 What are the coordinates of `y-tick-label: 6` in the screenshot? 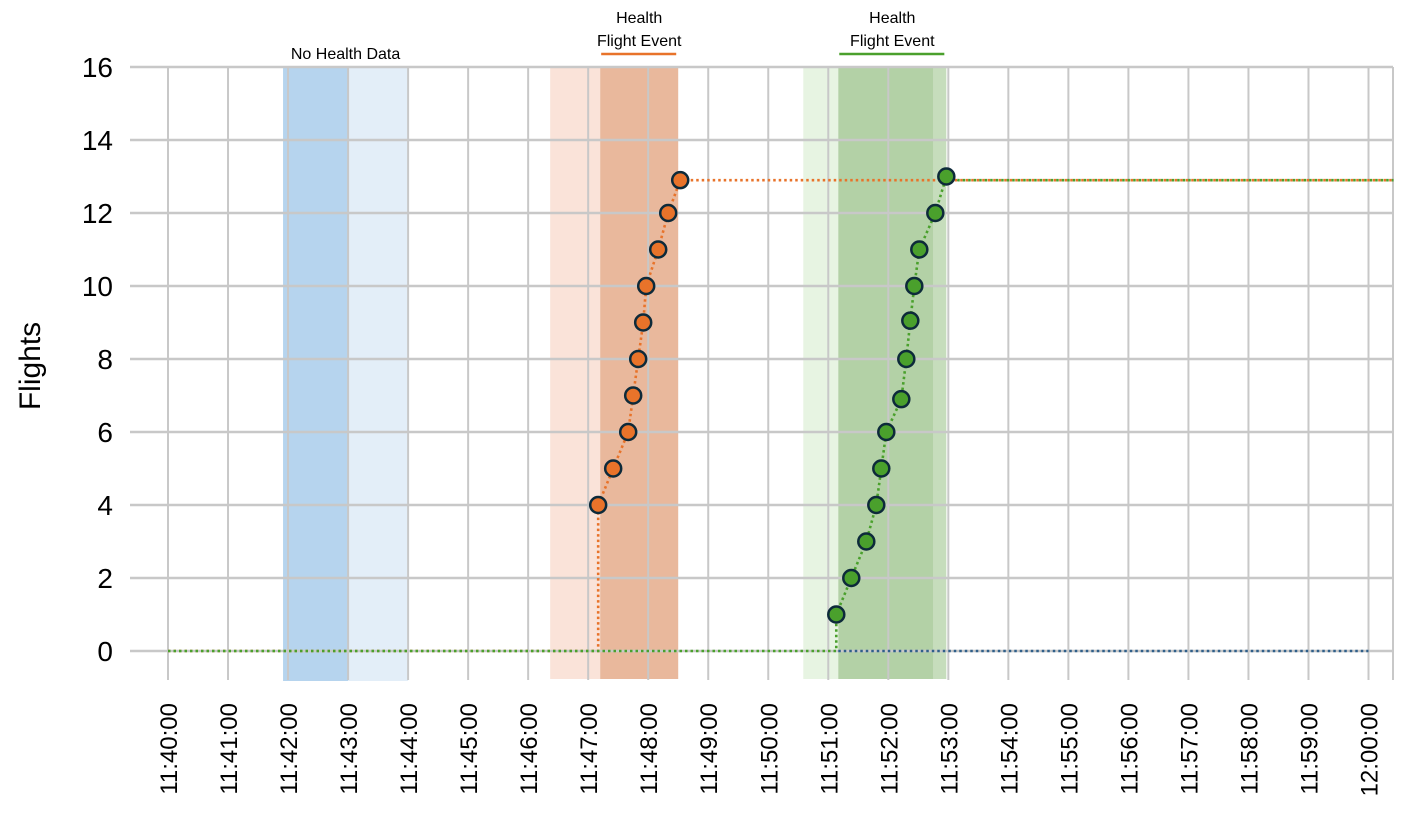 It's located at (105, 432).